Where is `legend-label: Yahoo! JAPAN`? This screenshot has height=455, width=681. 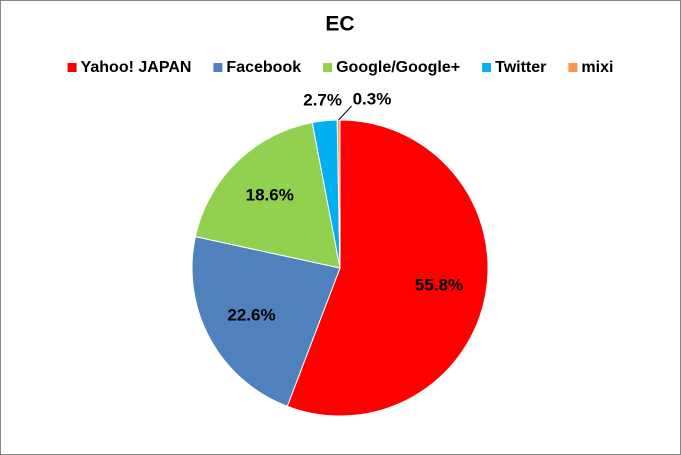
legend-label: Yahoo! JAPAN is located at coordinates (136, 67).